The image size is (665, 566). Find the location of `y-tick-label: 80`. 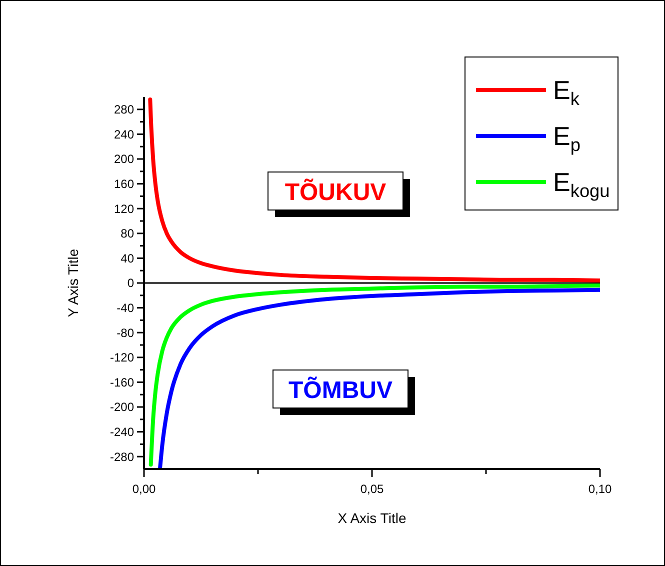

y-tick-label: 80 is located at coordinates (127, 233).